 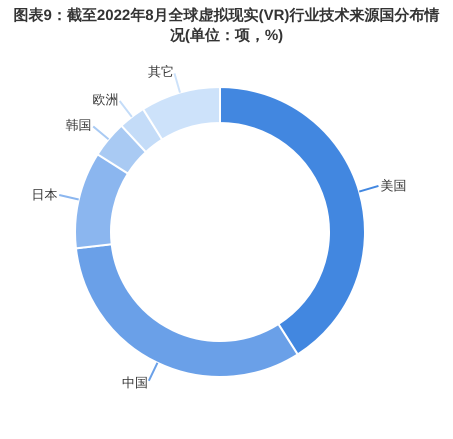 What do you see at coordinates (161, 71) in the screenshot?
I see `slice-label: 其它` at bounding box center [161, 71].